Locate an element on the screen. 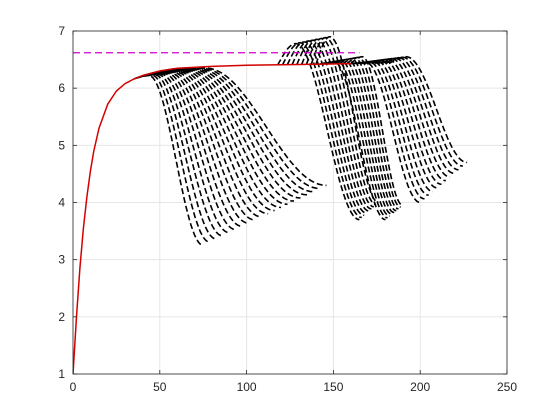 This screenshot has height=420, width=560. y-tick-label: 2 is located at coordinates (61, 317).